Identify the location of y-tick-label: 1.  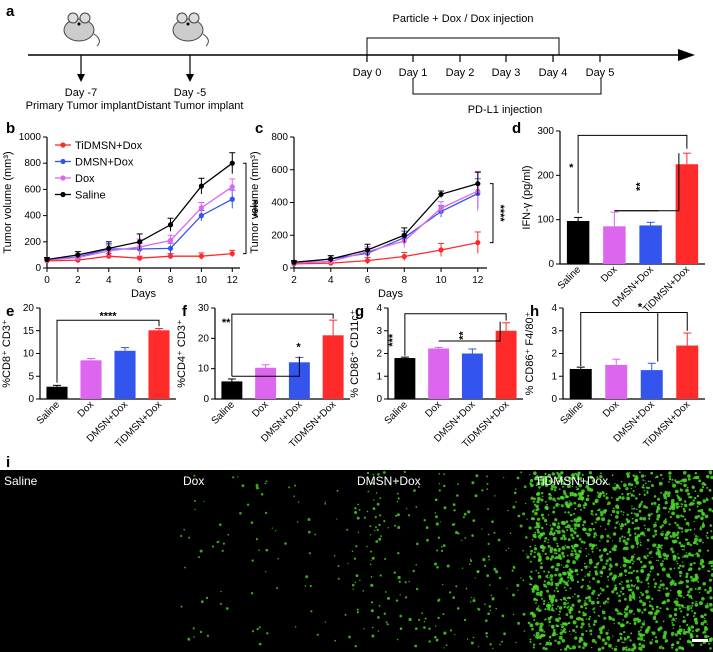
(554, 376).